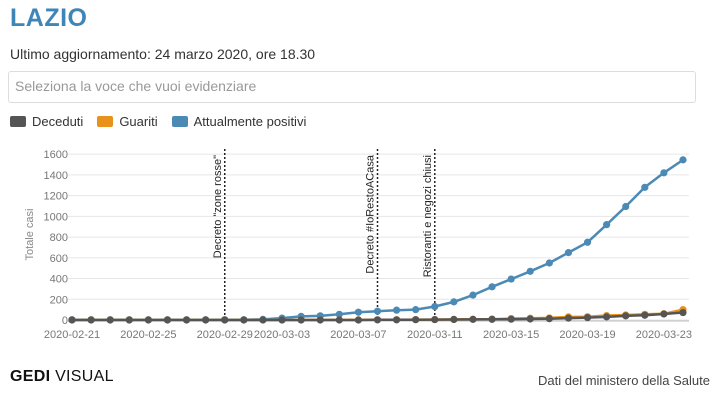 This screenshot has height=401, width=720. Describe the element at coordinates (428, 216) in the screenshot. I see `annotation-label: Ristoranti e negozi chiusi` at that location.